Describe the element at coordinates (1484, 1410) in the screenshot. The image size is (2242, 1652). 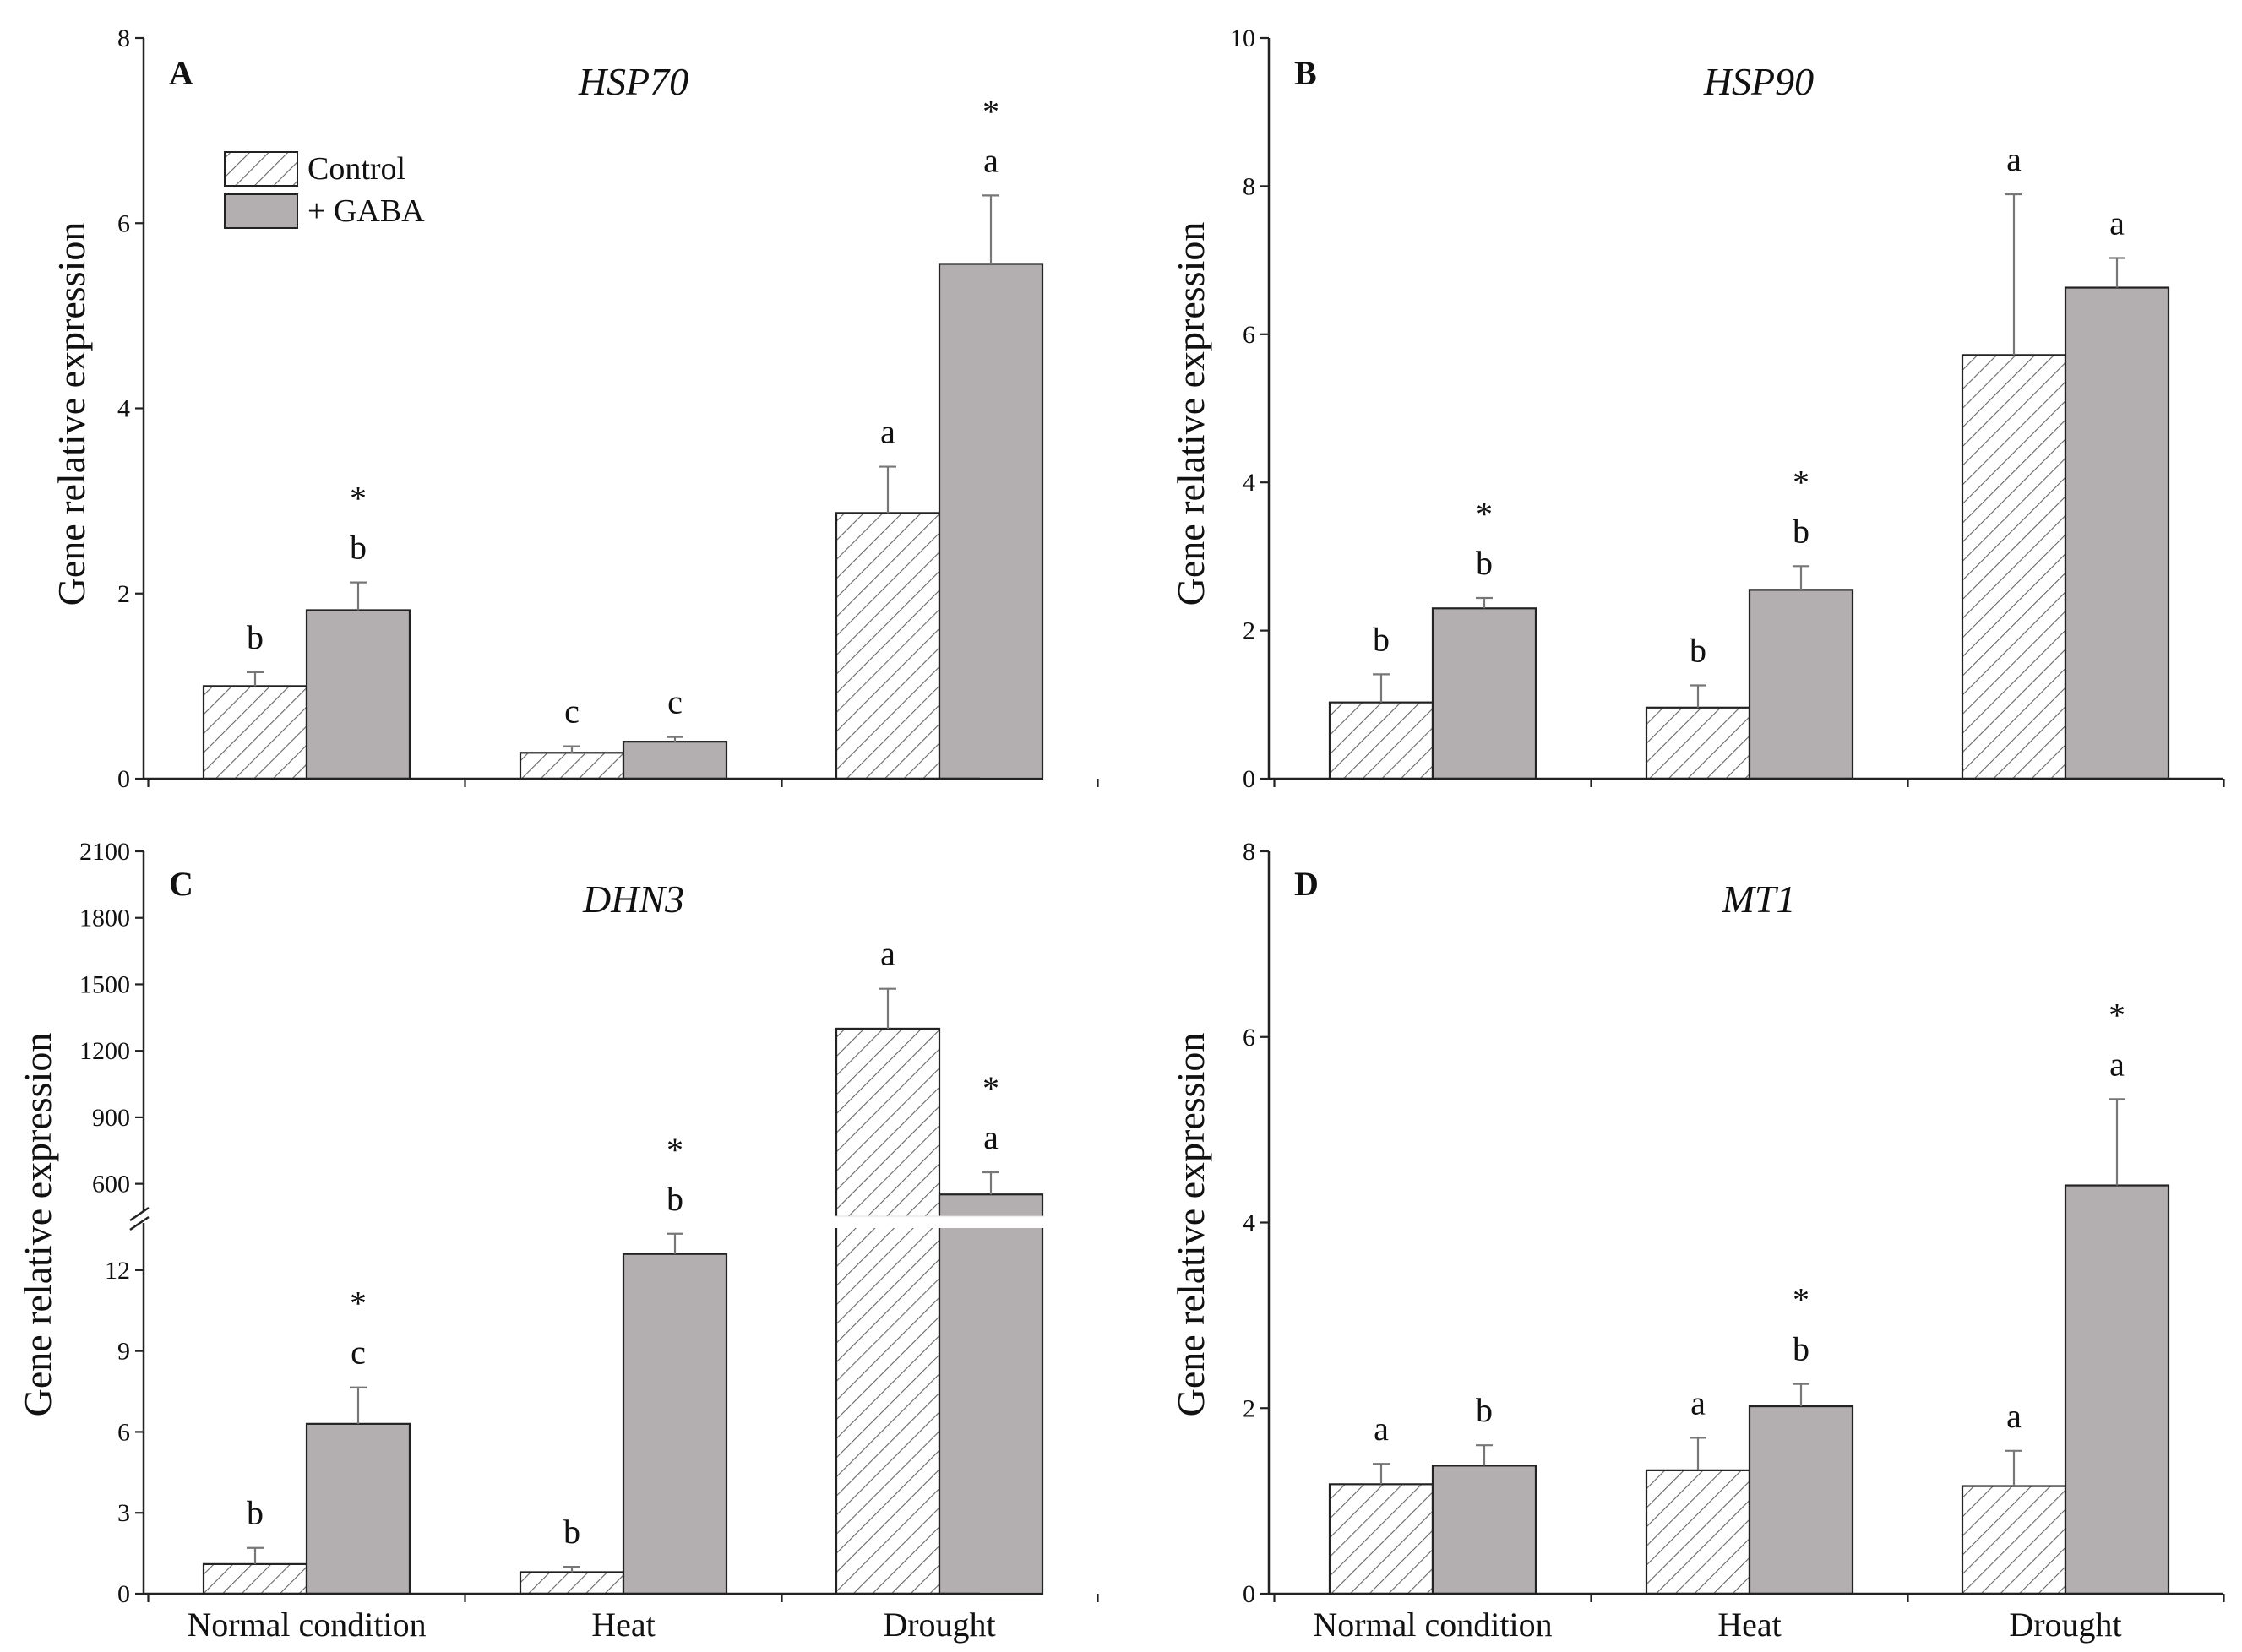
I see `panel-d-letter-gaba-1: b` at that location.